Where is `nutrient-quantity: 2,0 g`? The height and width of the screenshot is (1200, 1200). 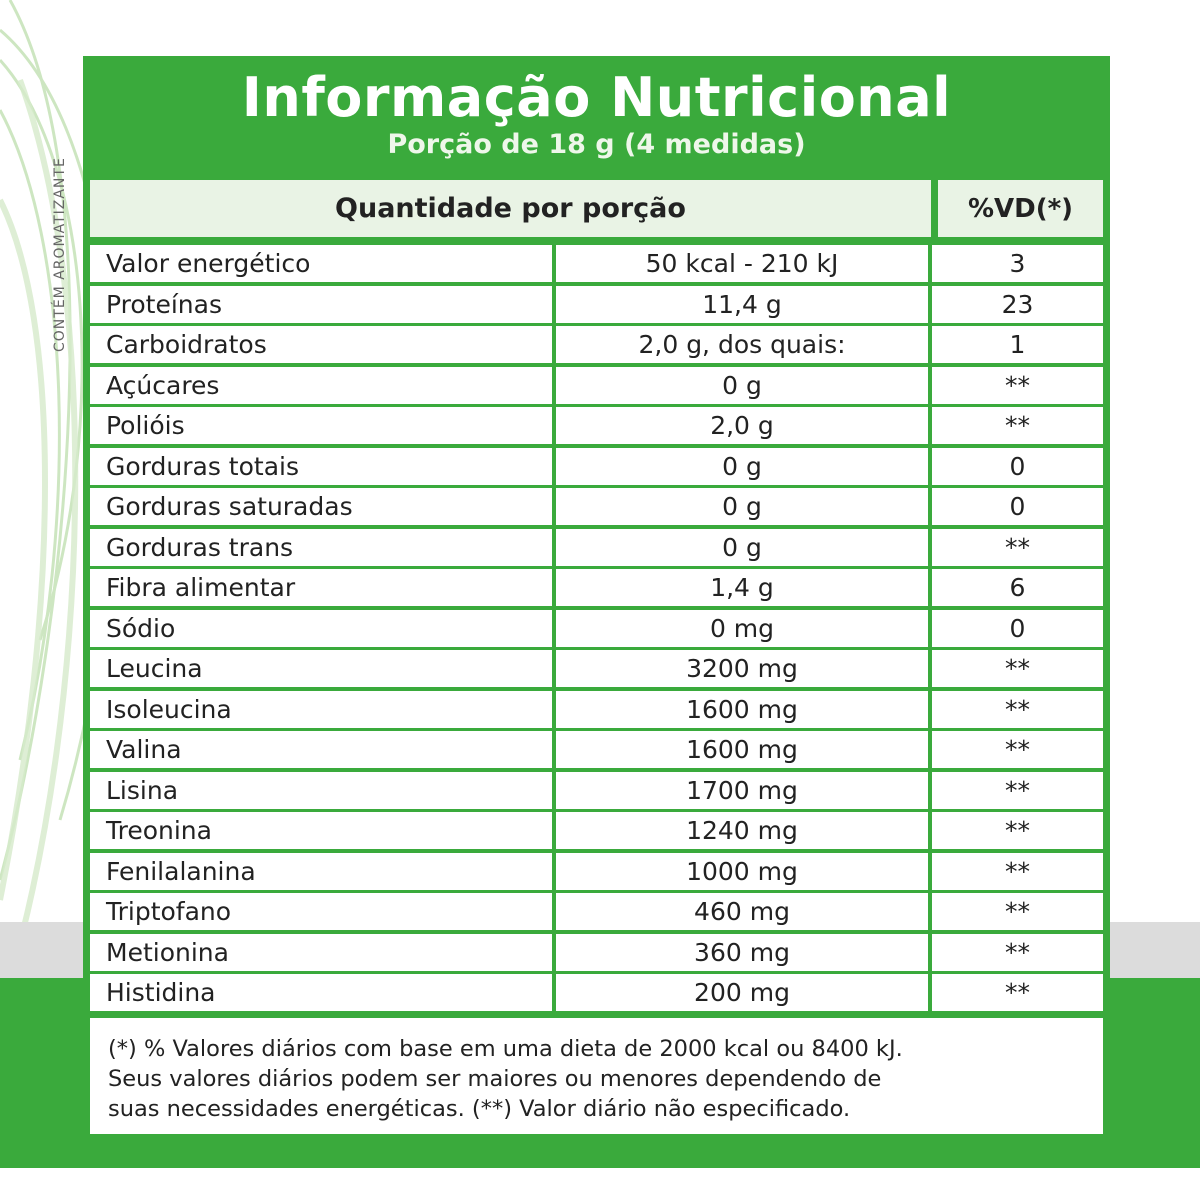
nutrient-quantity: 2,0 g is located at coordinates (742, 425).